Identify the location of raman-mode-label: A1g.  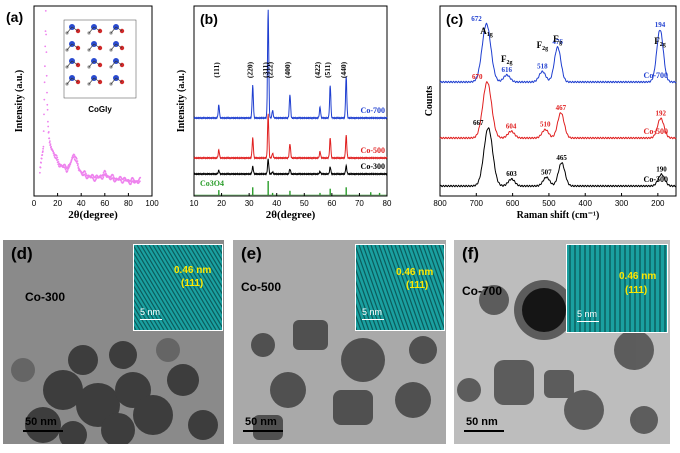
(486, 32).